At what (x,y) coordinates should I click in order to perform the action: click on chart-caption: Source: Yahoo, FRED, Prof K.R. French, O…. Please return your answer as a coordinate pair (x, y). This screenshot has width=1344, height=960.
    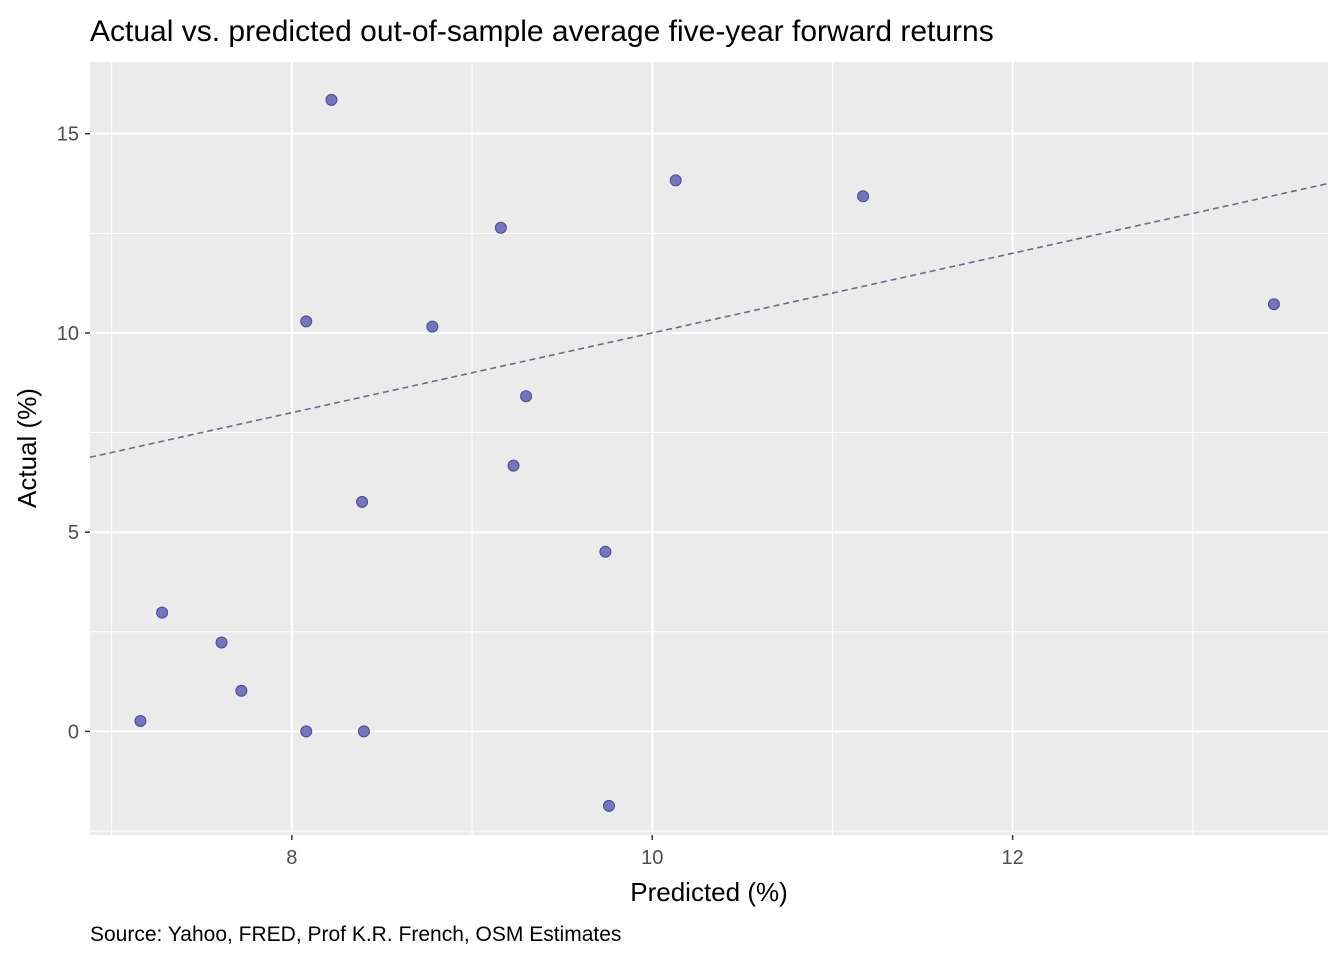
    Looking at the image, I should click on (355, 934).